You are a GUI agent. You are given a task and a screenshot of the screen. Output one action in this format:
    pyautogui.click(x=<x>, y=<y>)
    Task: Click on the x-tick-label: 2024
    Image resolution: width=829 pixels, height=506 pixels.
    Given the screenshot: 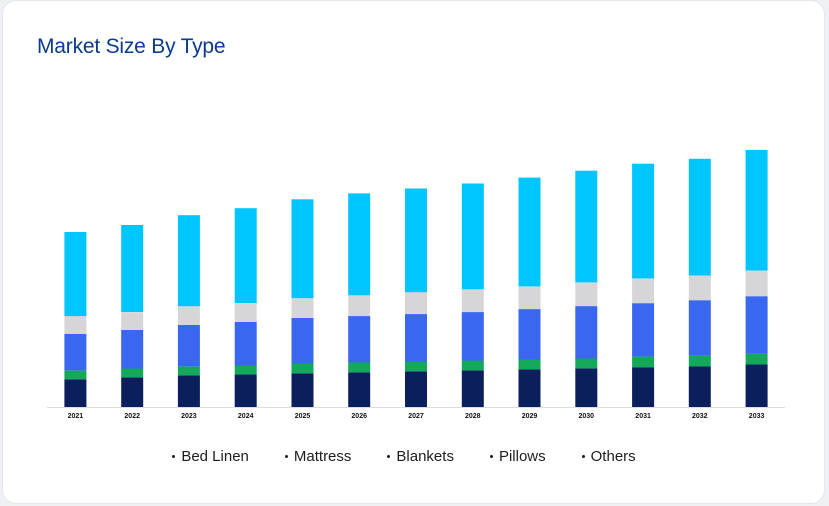 What is the action you would take?
    pyautogui.click(x=246, y=416)
    